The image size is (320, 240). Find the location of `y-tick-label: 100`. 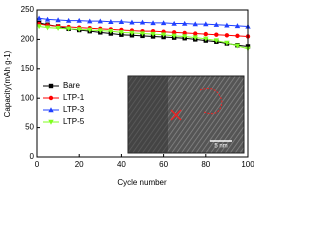

y-tick-label: 100 is located at coordinates (28, 97).